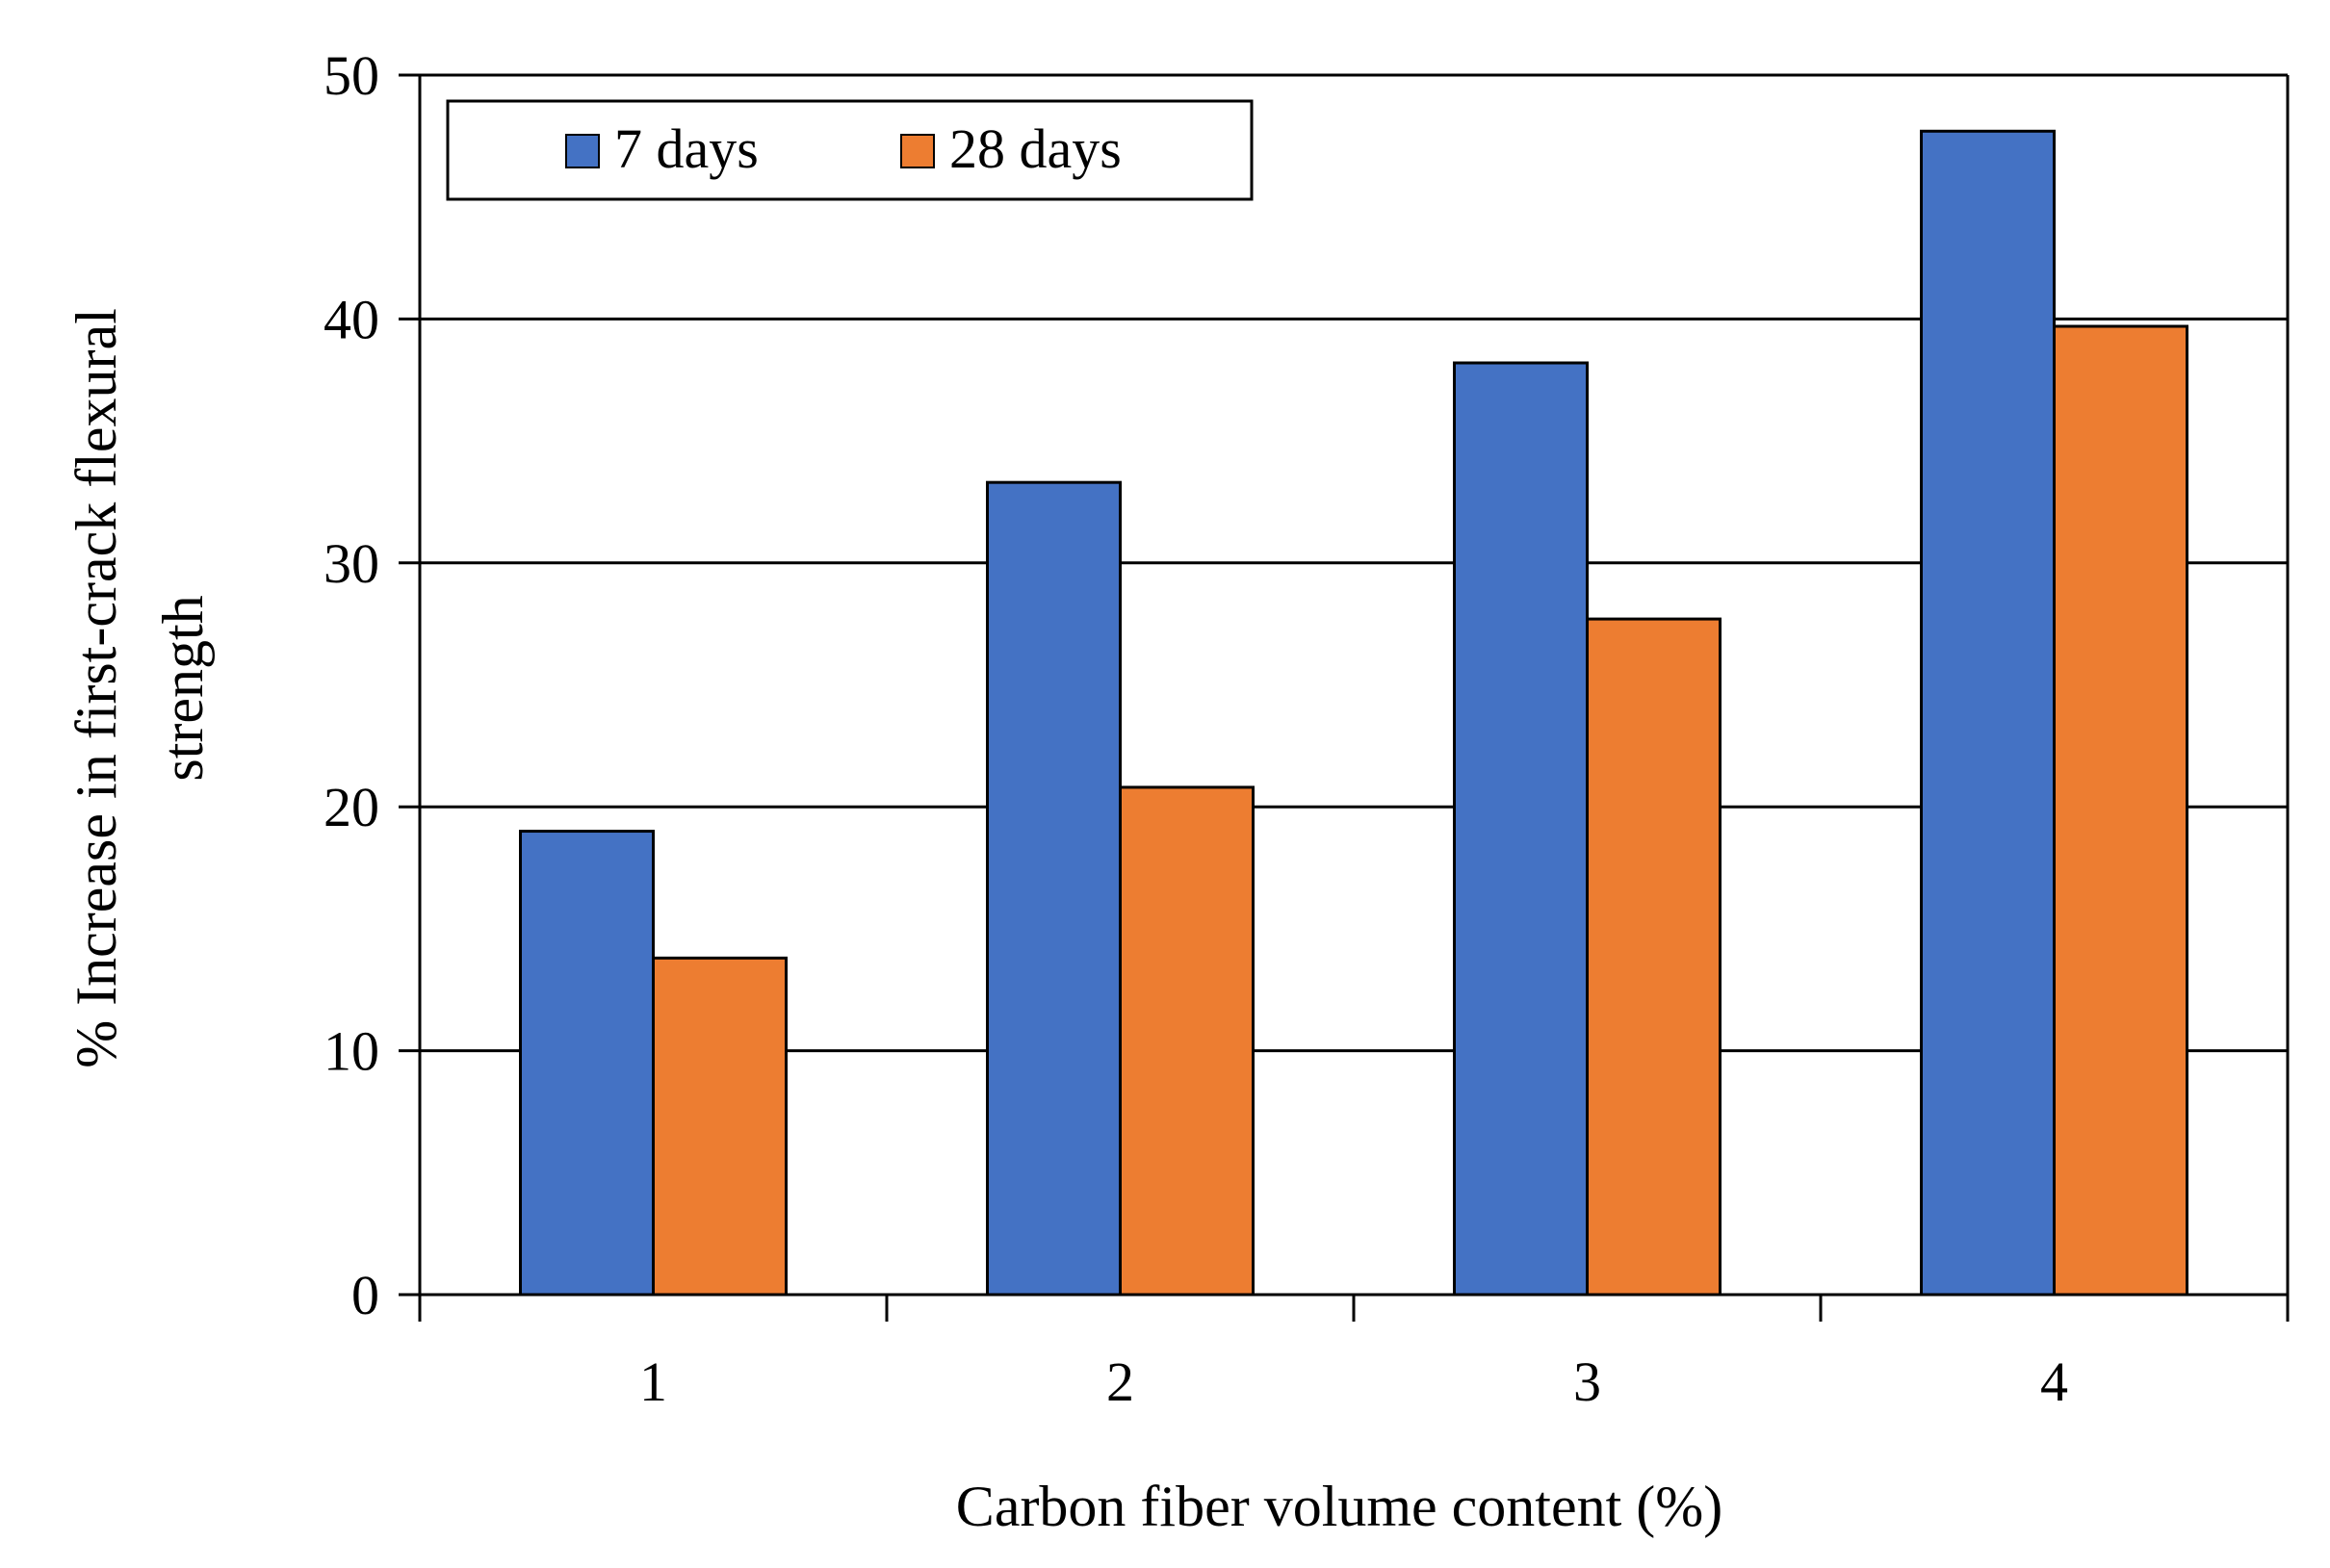  I want to click on y-tick-label-30: 30, so click(351, 563).